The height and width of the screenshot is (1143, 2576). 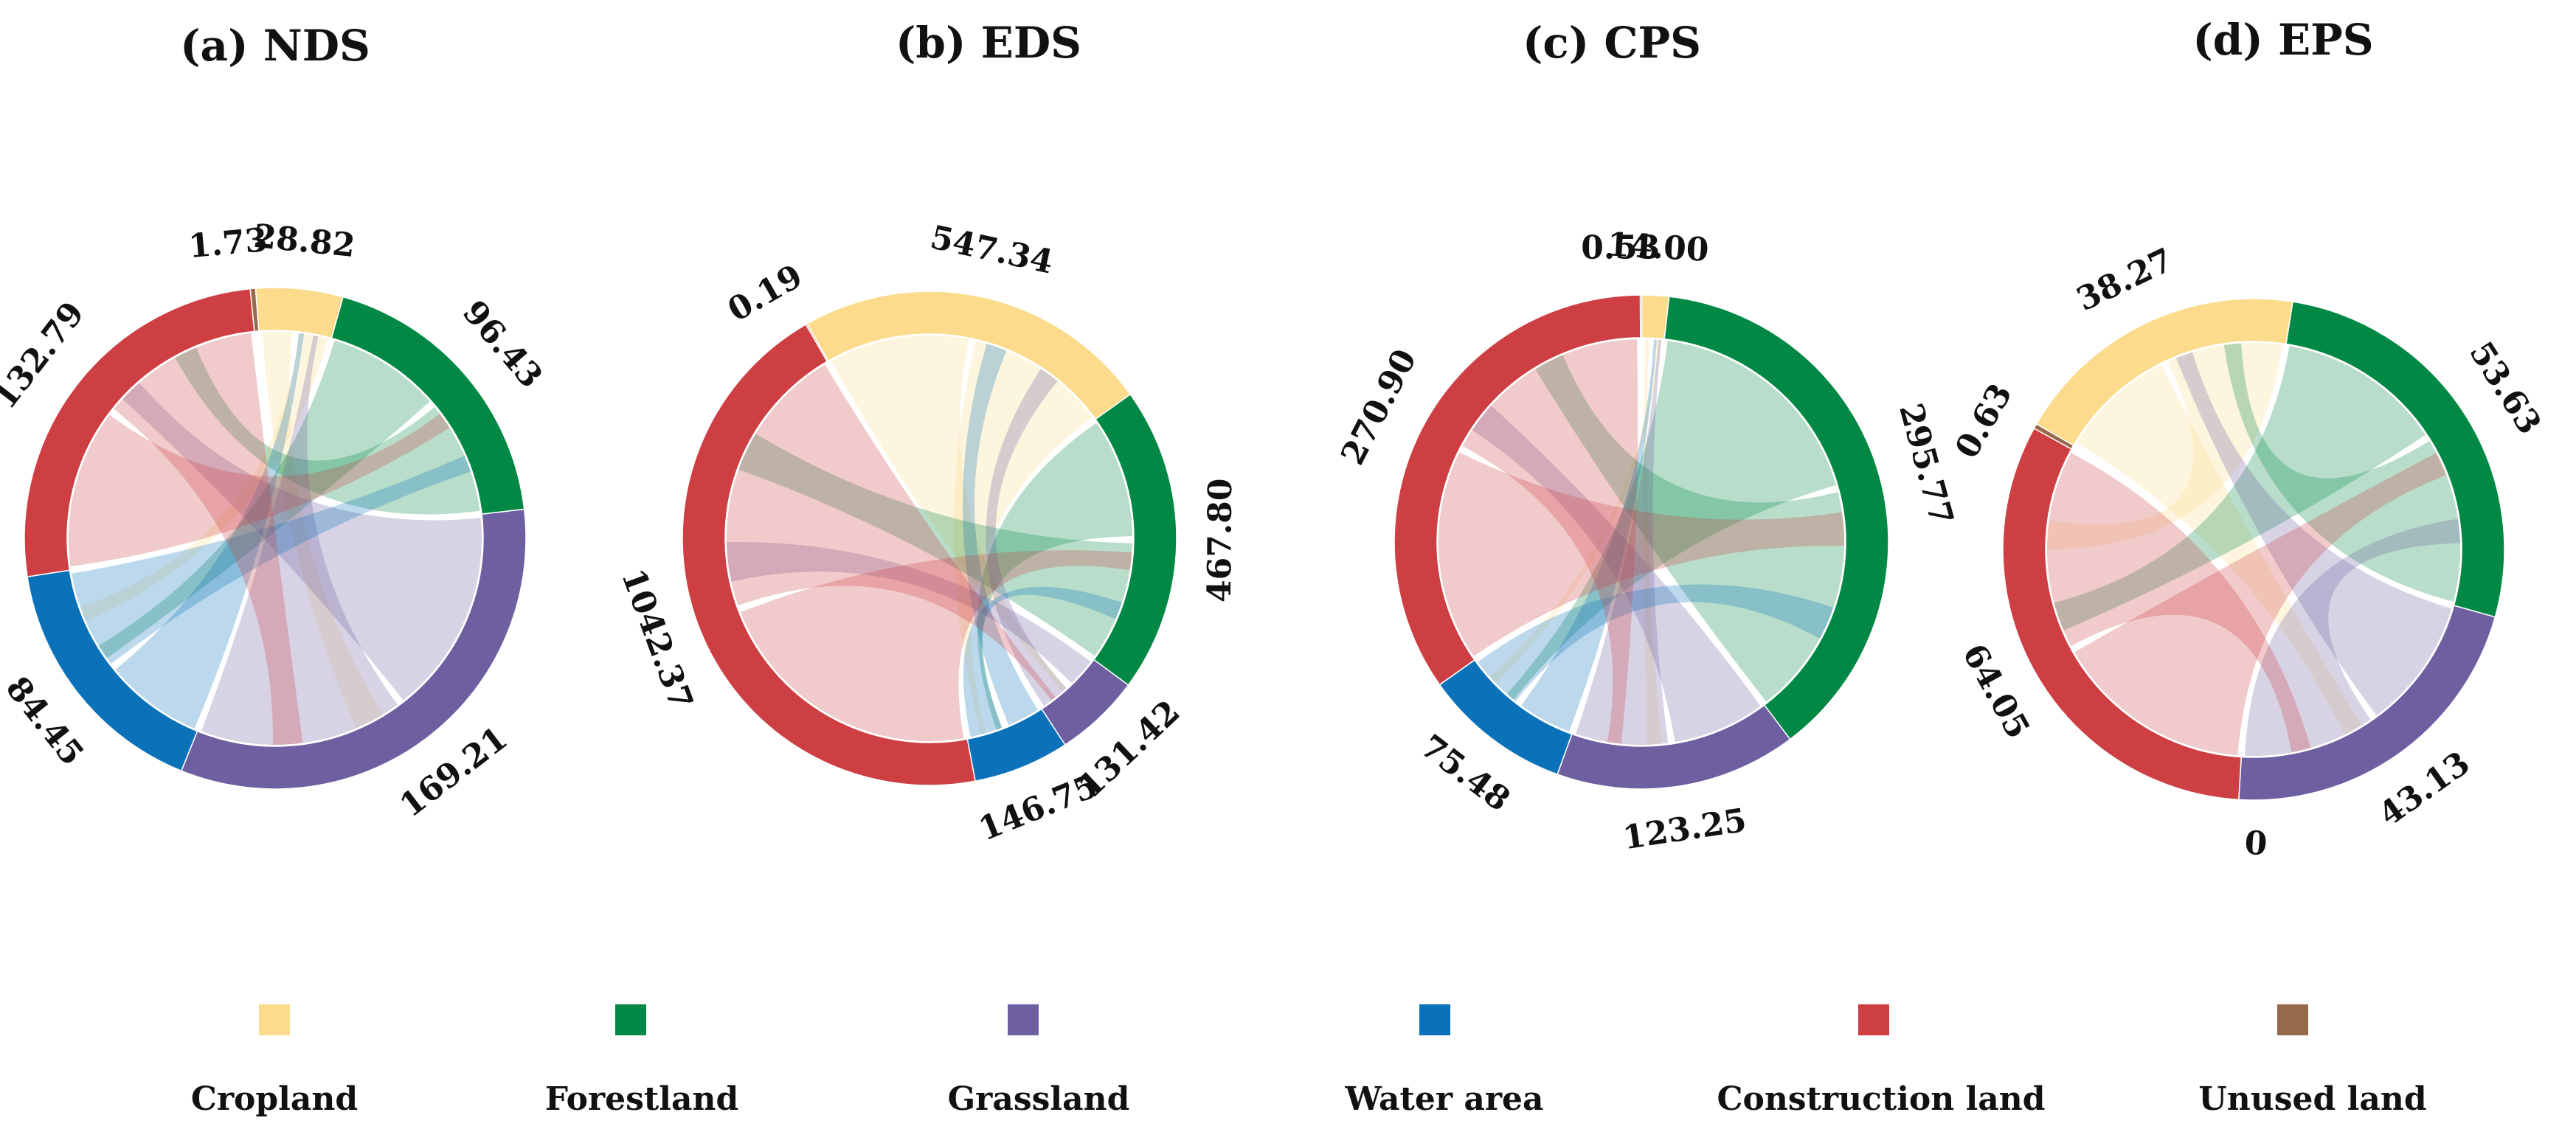 What do you see at coordinates (642, 1099) in the screenshot?
I see `legend-label: Forestland` at bounding box center [642, 1099].